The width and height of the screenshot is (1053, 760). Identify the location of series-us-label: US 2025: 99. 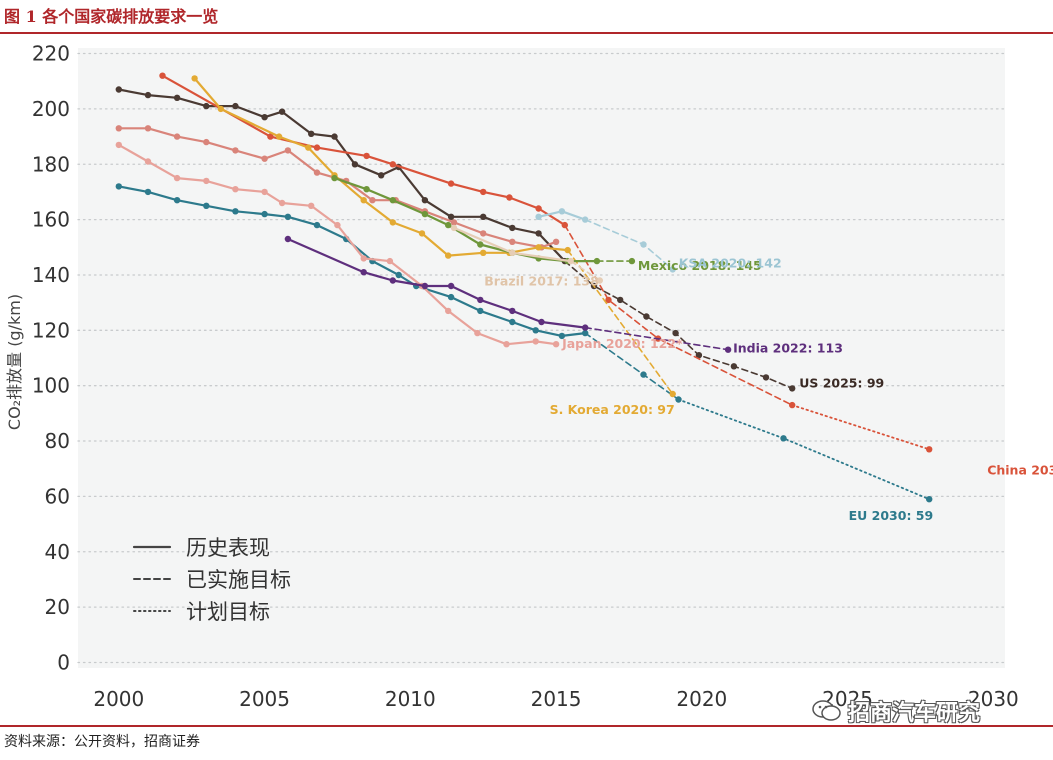
(841, 382).